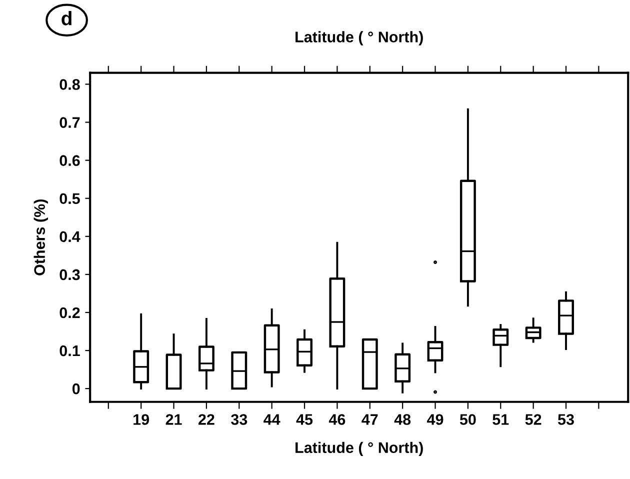 This screenshot has width=630, height=479. I want to click on x-axis-title: Latitude ( ° North), so click(359, 449).